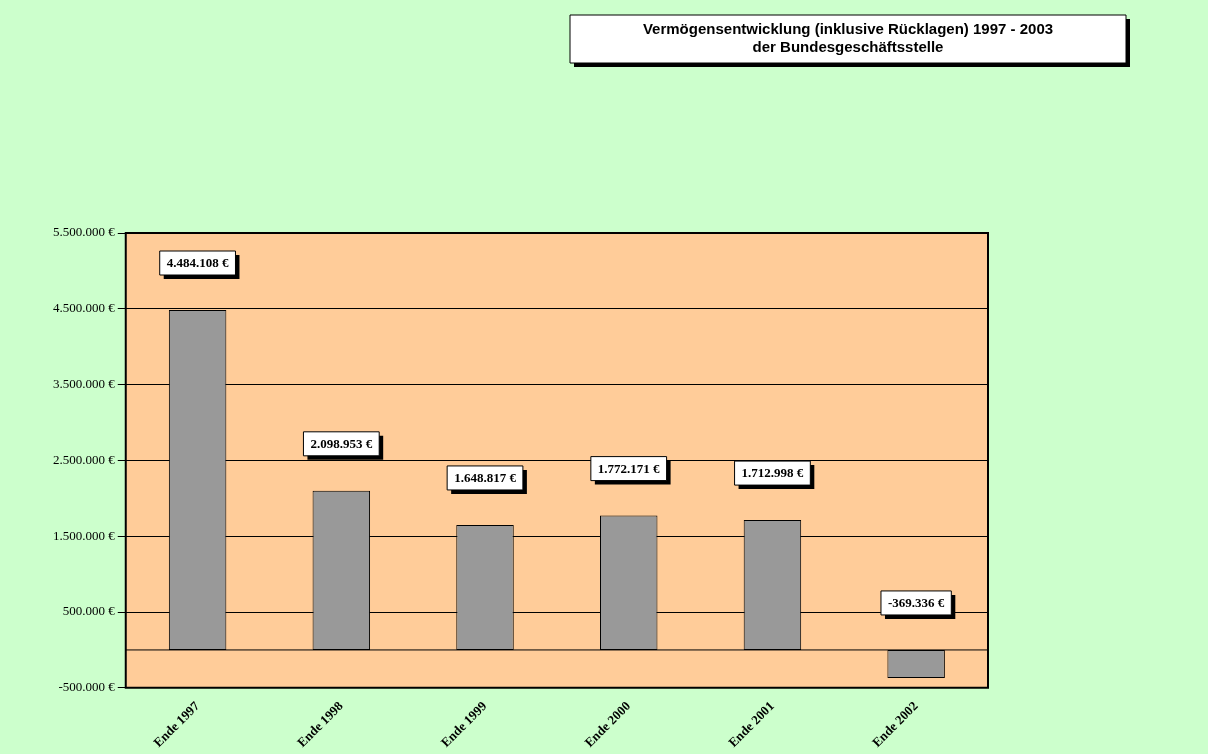 The width and height of the screenshot is (1208, 754). Describe the element at coordinates (84, 535) in the screenshot. I see `y-tick-label: 1.500.000 €` at that location.